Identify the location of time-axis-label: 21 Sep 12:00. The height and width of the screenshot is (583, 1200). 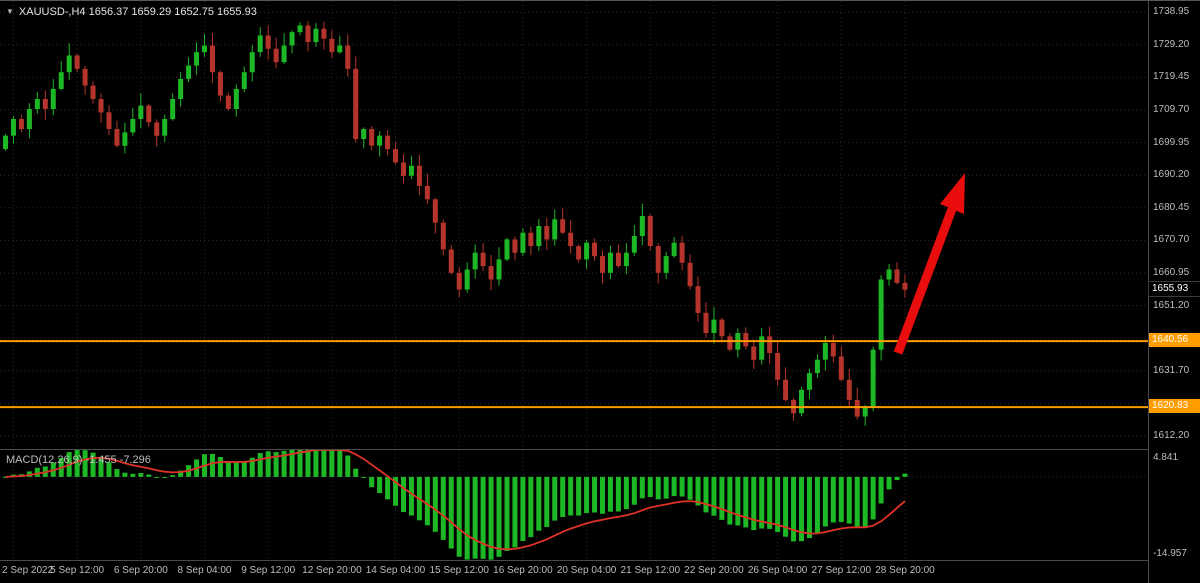
(650, 570).